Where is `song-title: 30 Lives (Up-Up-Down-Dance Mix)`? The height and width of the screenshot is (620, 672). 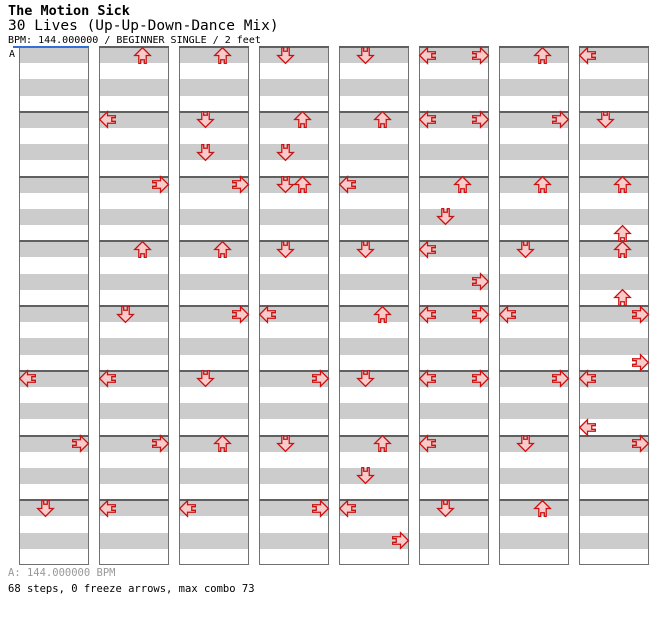 song-title: 30 Lives (Up-Up-Down-Dance Mix) is located at coordinates (143, 26).